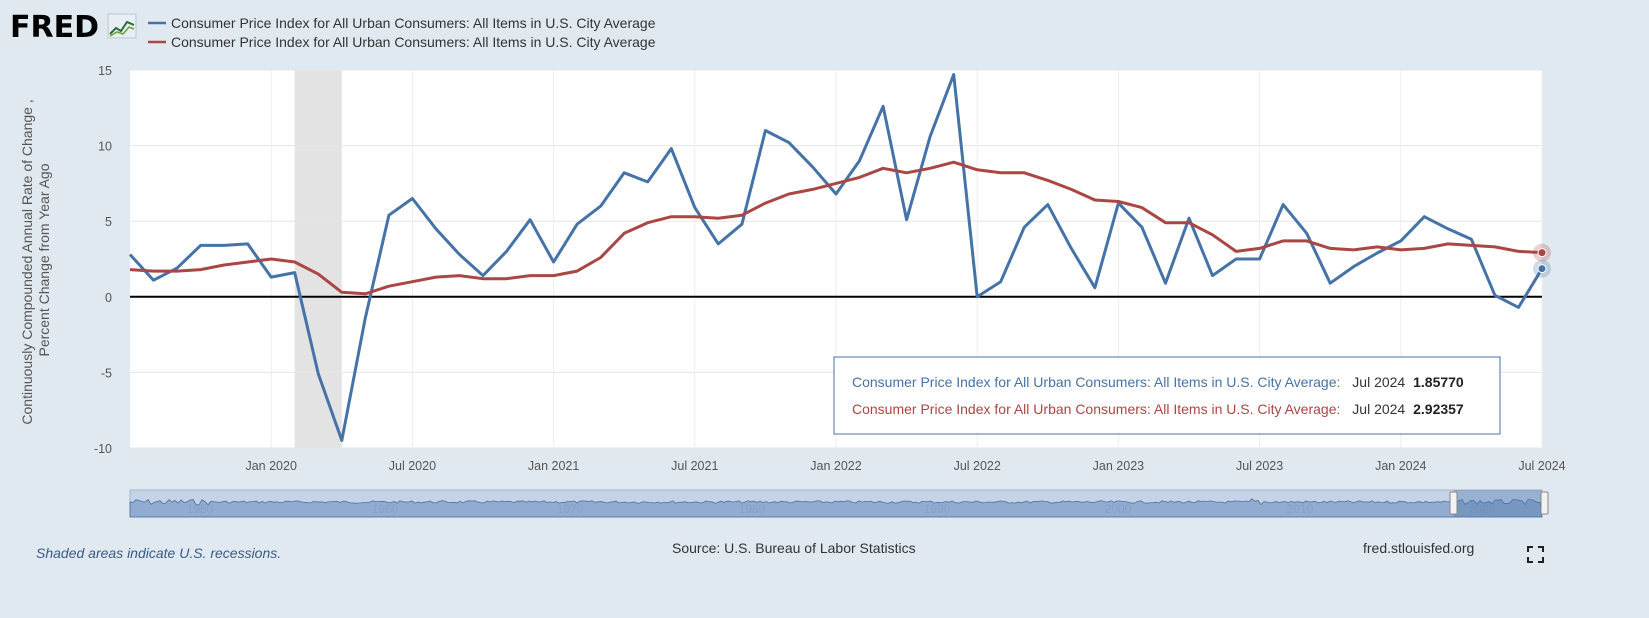  What do you see at coordinates (158, 553) in the screenshot?
I see `recession-note: Shaded areas indicate U.S. recessions.` at bounding box center [158, 553].